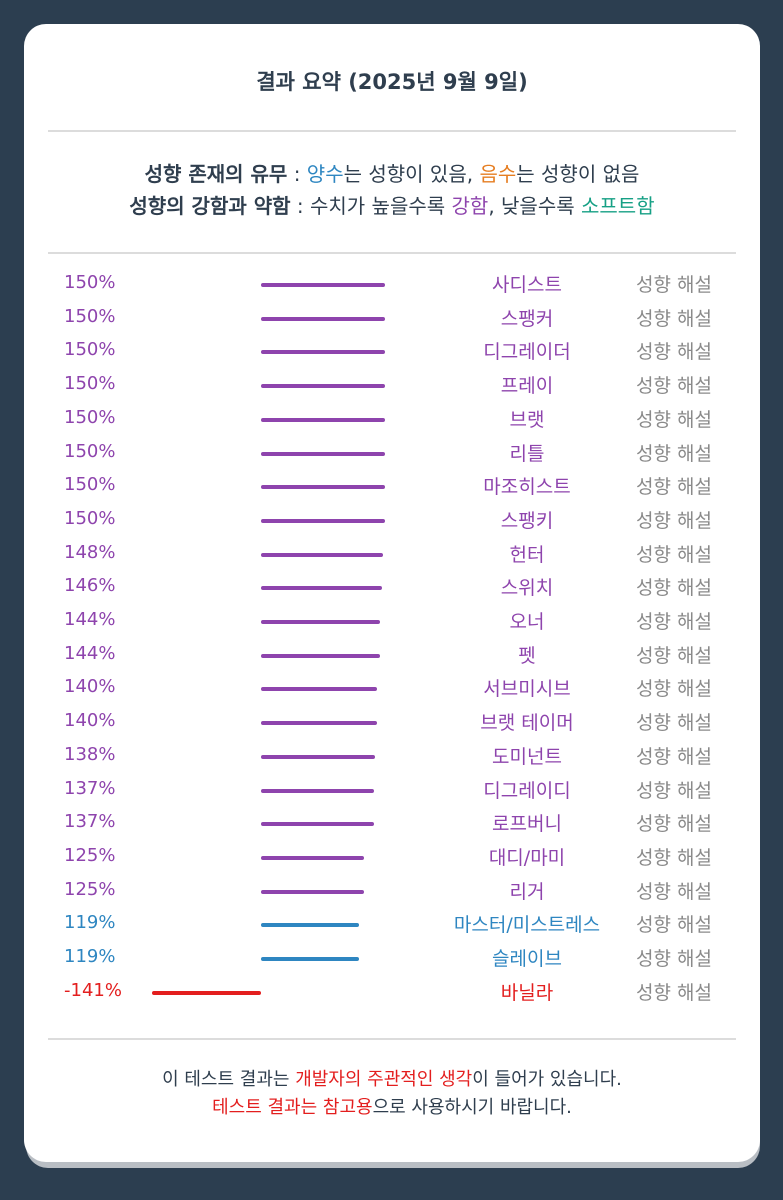  What do you see at coordinates (618, 206) in the screenshot?
I see `legend-soft: 소프트함` at bounding box center [618, 206].